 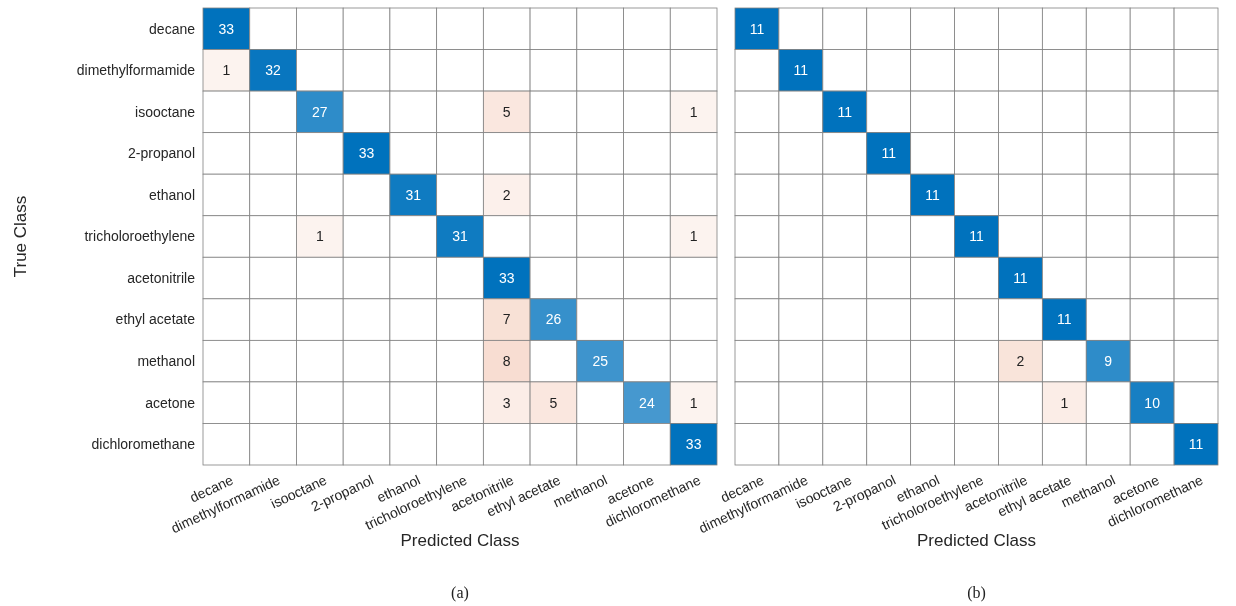 I want to click on y-tick-label: ethanol, so click(x=172, y=194).